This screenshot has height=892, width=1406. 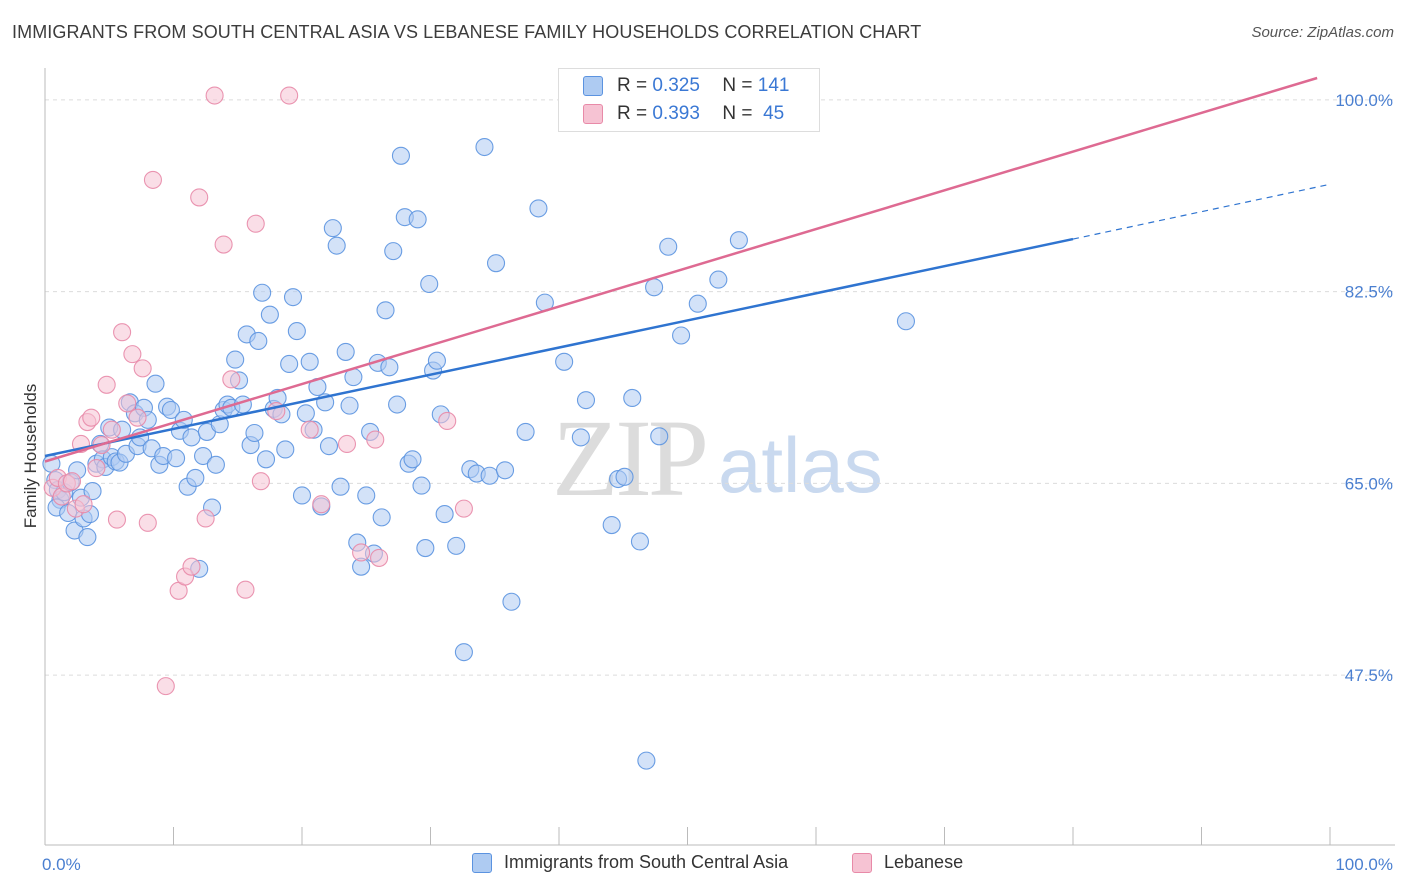 What do you see at coordinates (630, 458) in the screenshot?
I see `watermark-zip: ZIP` at bounding box center [630, 458].